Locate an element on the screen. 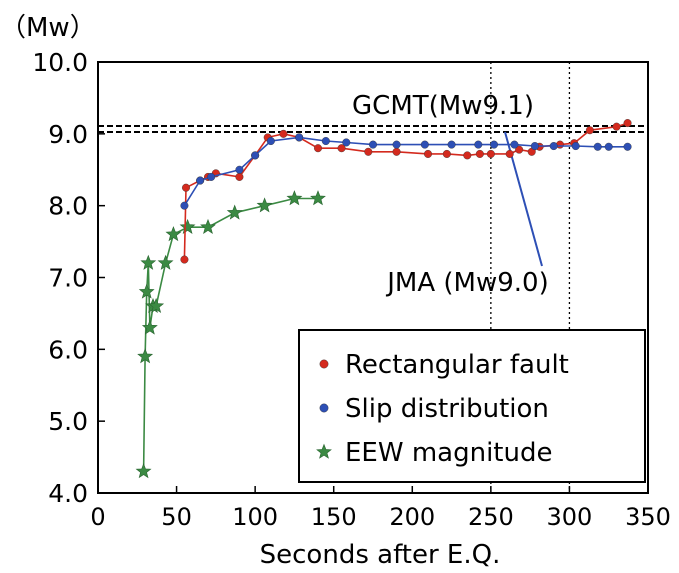  reference-label-gcmt: GCMT(Mw9.1) is located at coordinates (443, 106).